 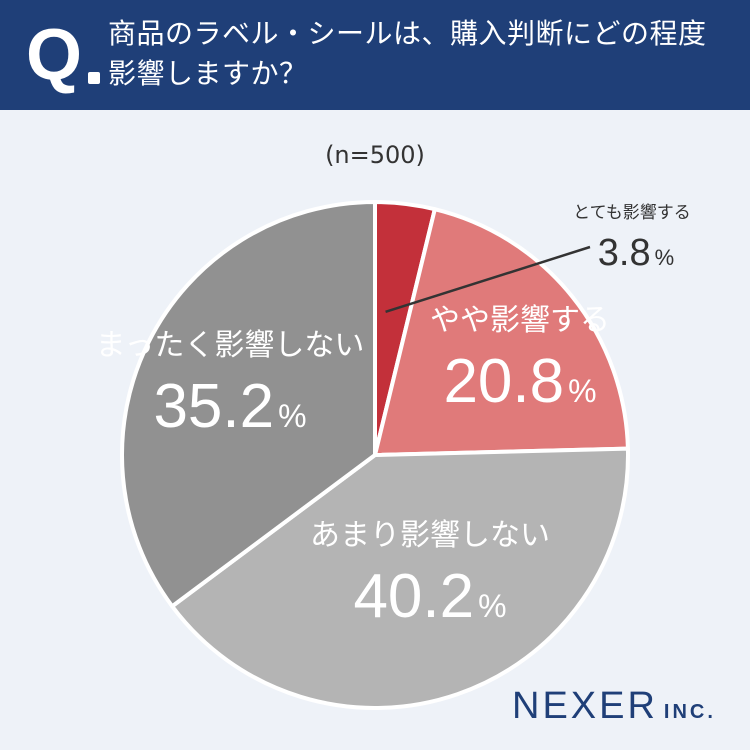 What do you see at coordinates (94, 78) in the screenshot?
I see `q-dot` at bounding box center [94, 78].